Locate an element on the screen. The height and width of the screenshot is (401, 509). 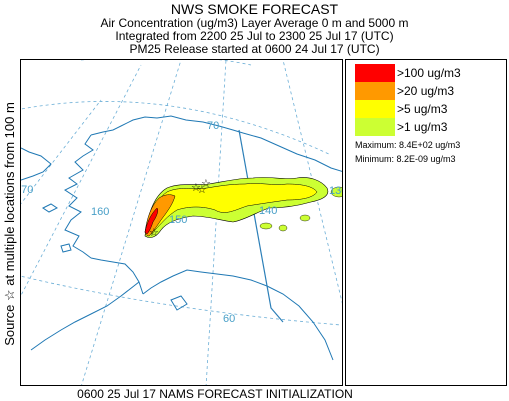
south-coast is located at coordinates (238, 315).